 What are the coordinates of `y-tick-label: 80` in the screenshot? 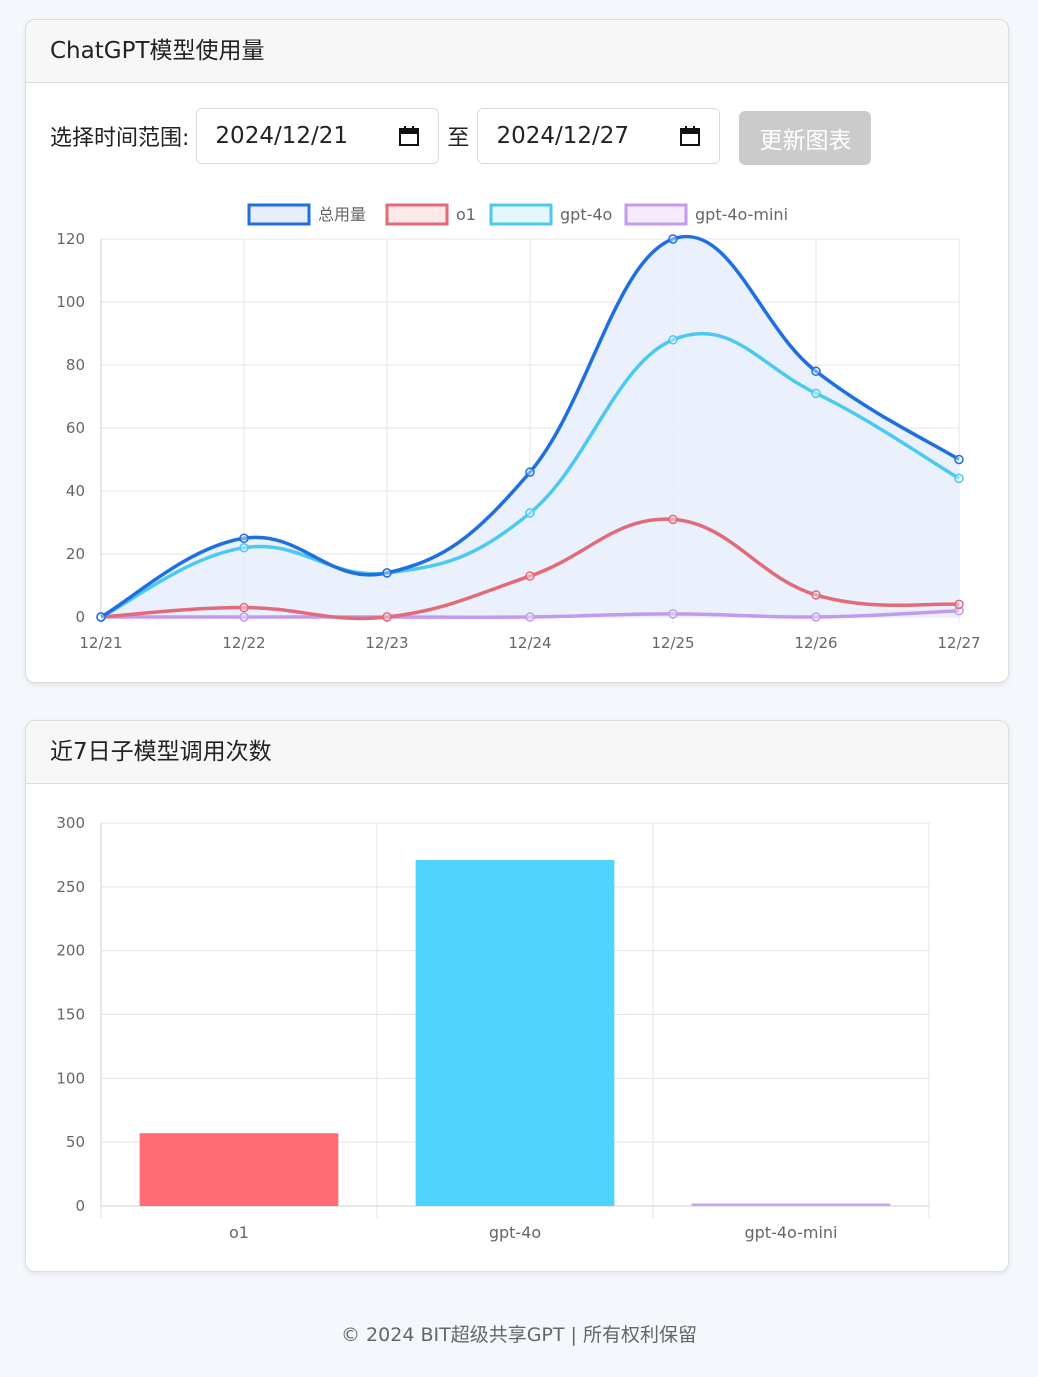 It's located at (75, 365).